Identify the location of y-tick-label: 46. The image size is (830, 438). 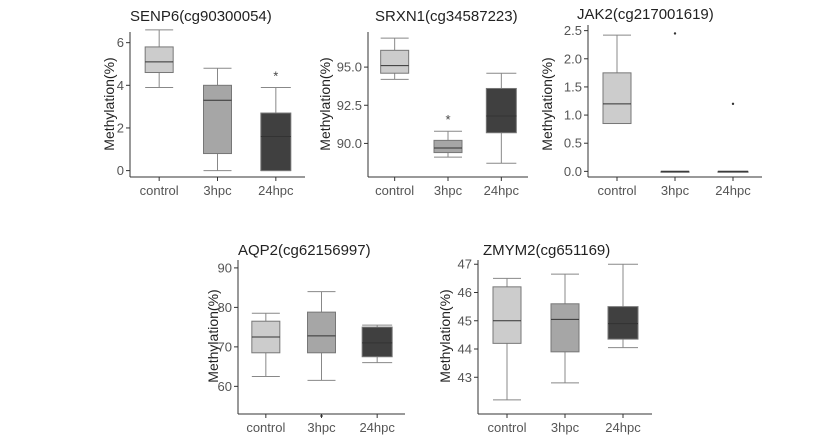
(465, 292).